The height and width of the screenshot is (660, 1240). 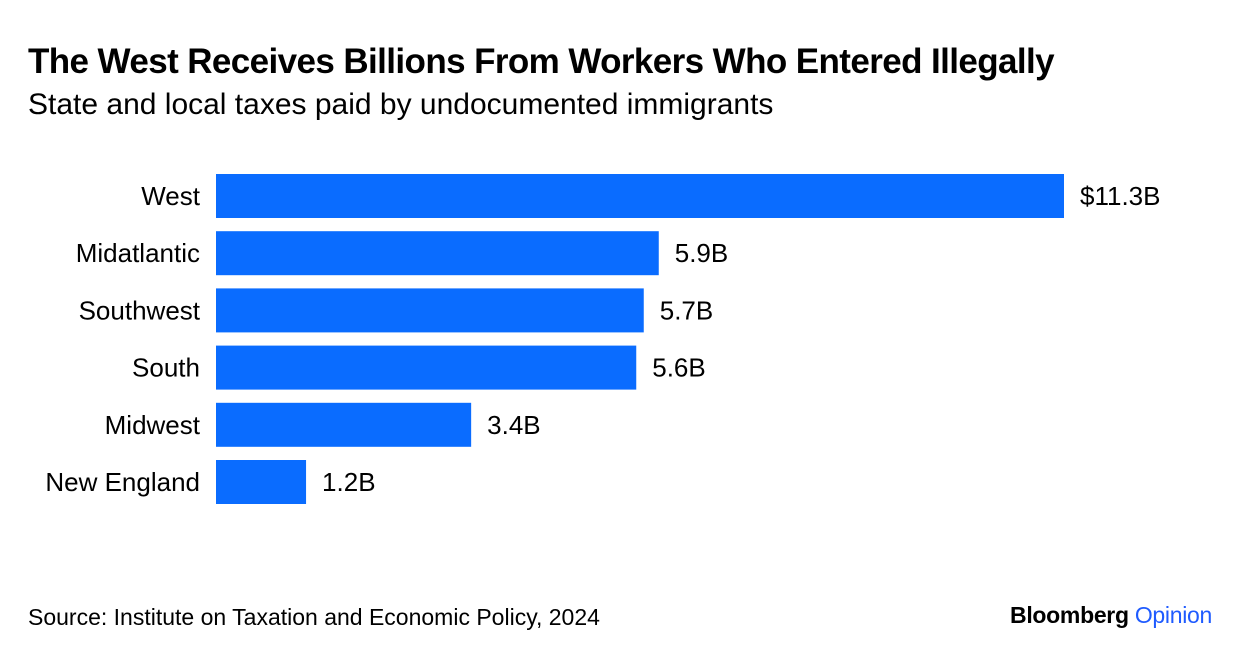 I want to click on value-label: 1.2B, so click(x=349, y=482).